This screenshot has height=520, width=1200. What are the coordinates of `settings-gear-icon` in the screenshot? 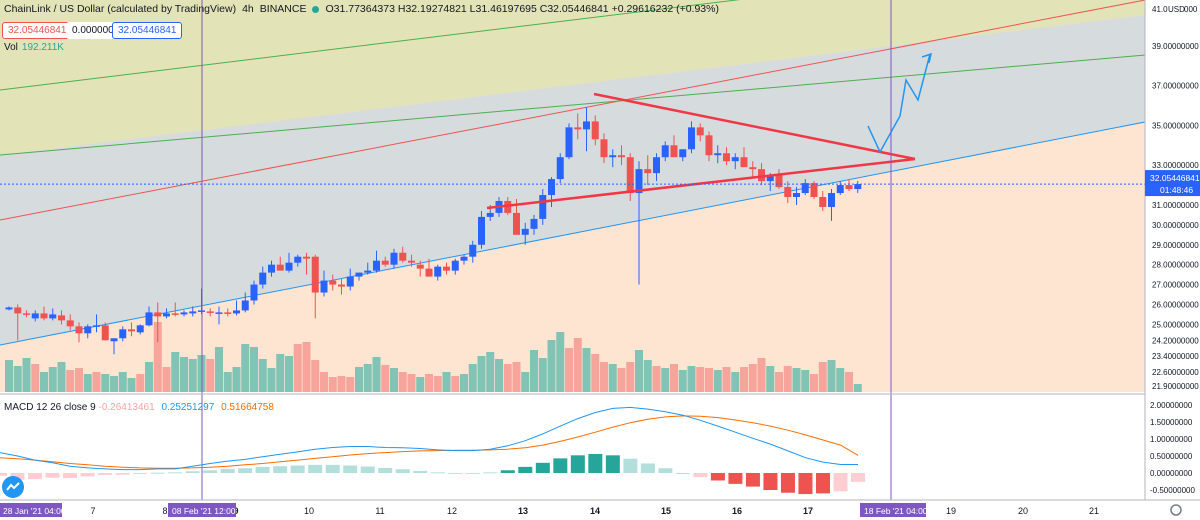 It's located at (1176, 510).